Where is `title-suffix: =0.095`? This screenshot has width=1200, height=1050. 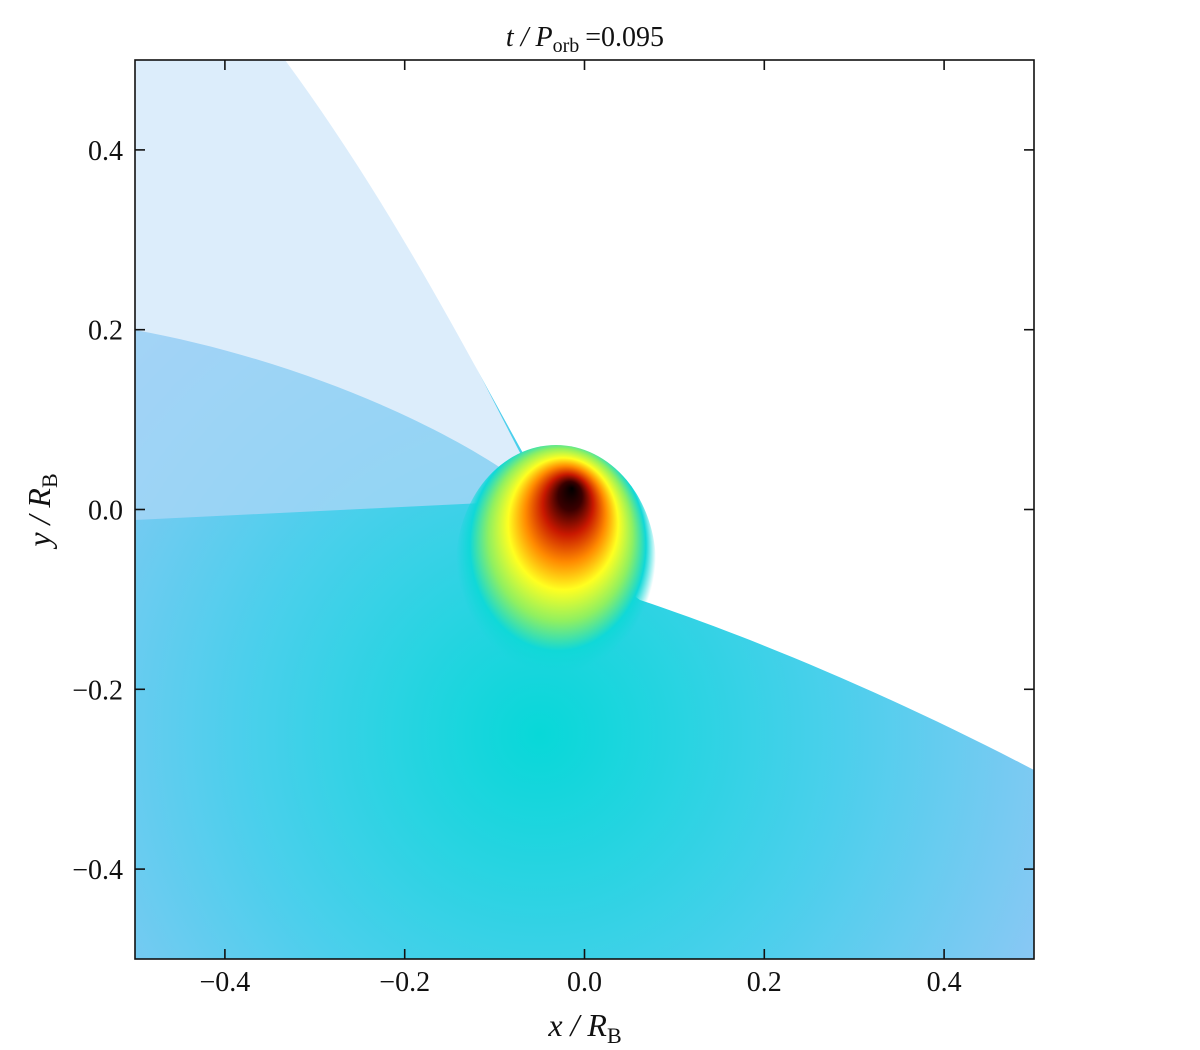
title-suffix: =0.095 is located at coordinates (624, 37).